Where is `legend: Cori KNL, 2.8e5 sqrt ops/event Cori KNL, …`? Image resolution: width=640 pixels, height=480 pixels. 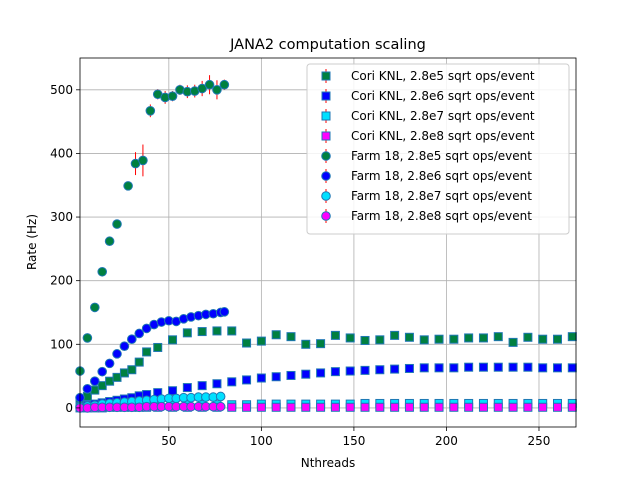
legend: Cori KNL, 2.8e5 sqrt ops/event Cori KNL, … is located at coordinates (438, 149).